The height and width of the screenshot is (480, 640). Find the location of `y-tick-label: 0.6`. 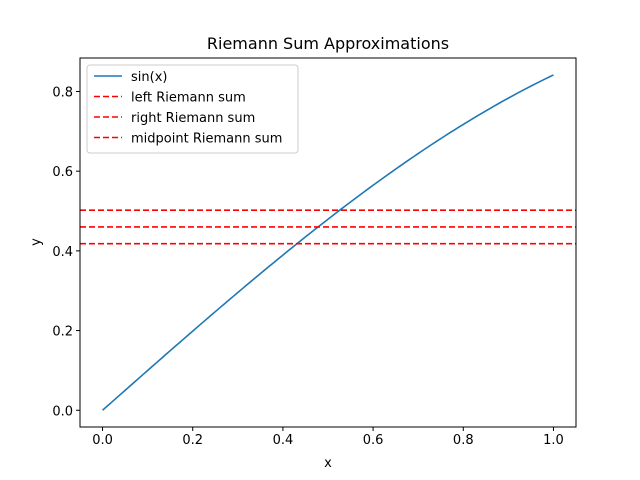

y-tick-label: 0.6 is located at coordinates (62, 172).